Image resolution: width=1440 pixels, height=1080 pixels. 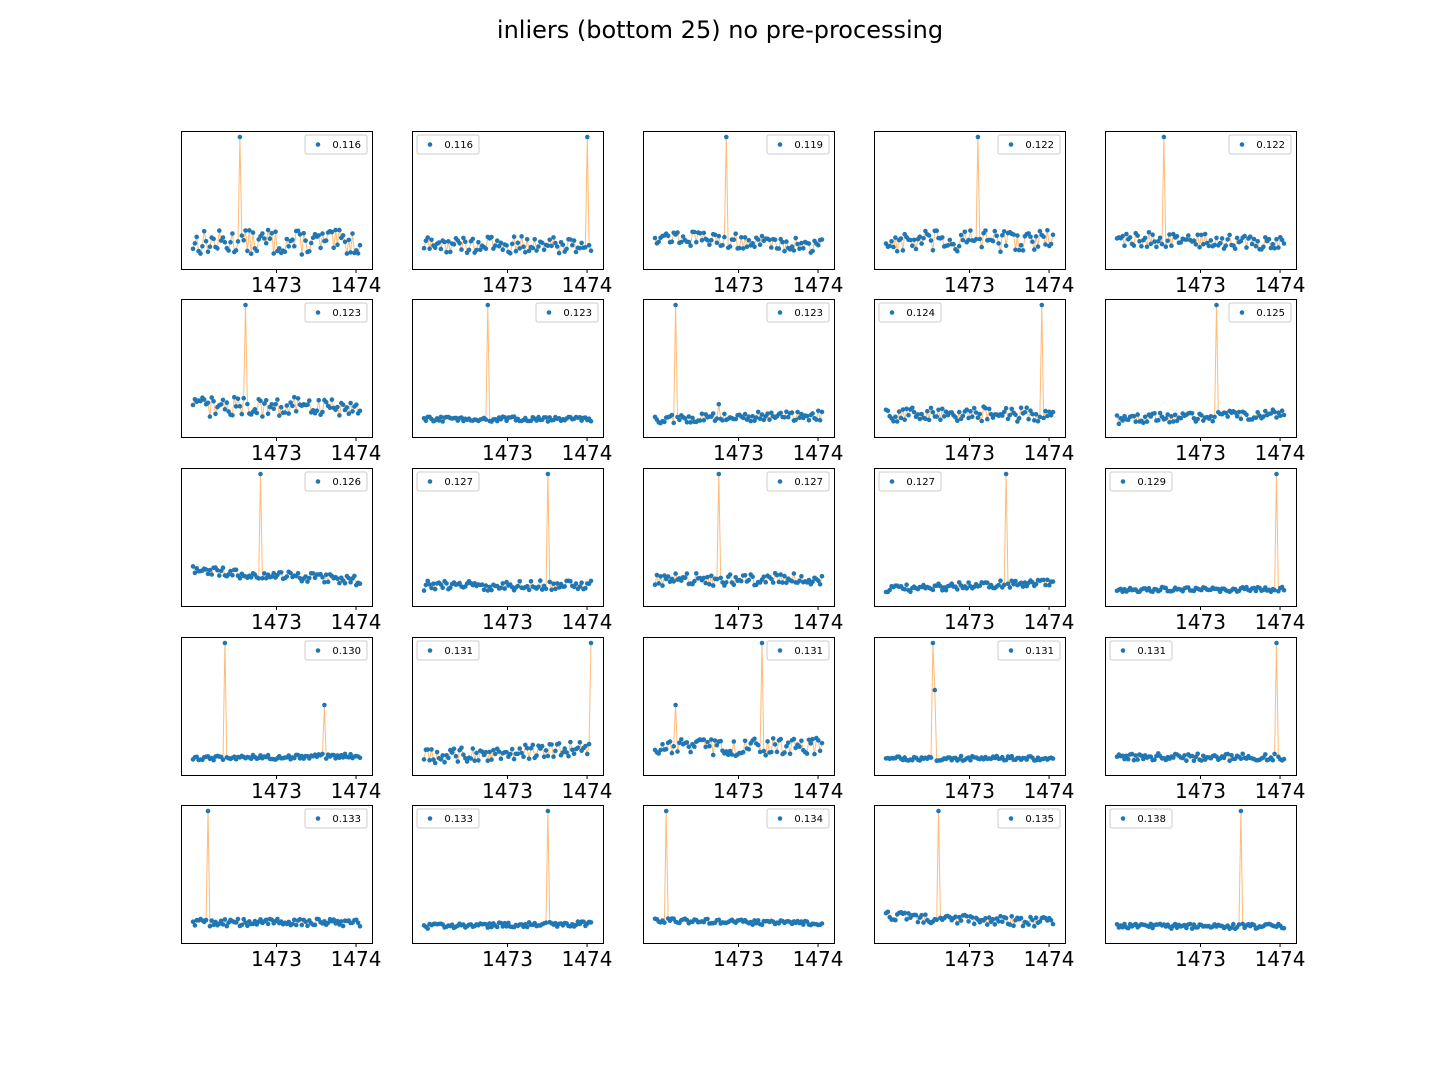 What do you see at coordinates (798, 818) in the screenshot?
I see `legend: 0.134` at bounding box center [798, 818].